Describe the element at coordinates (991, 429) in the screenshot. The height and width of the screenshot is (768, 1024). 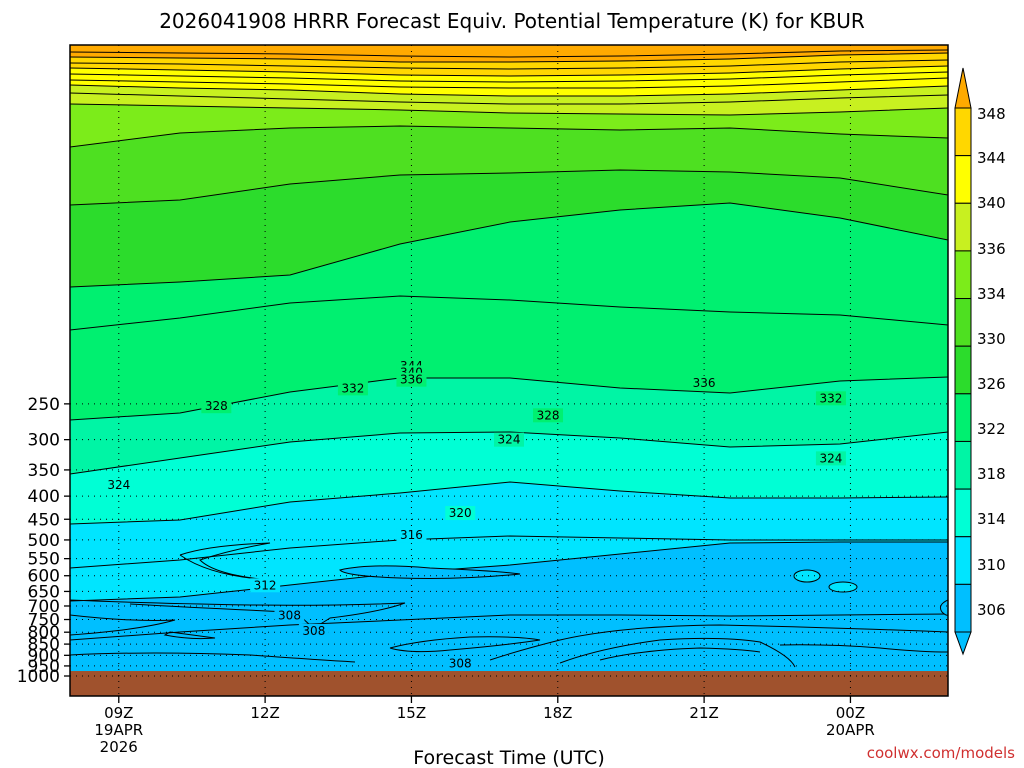
I see `colorbar-label-322: 322` at that location.